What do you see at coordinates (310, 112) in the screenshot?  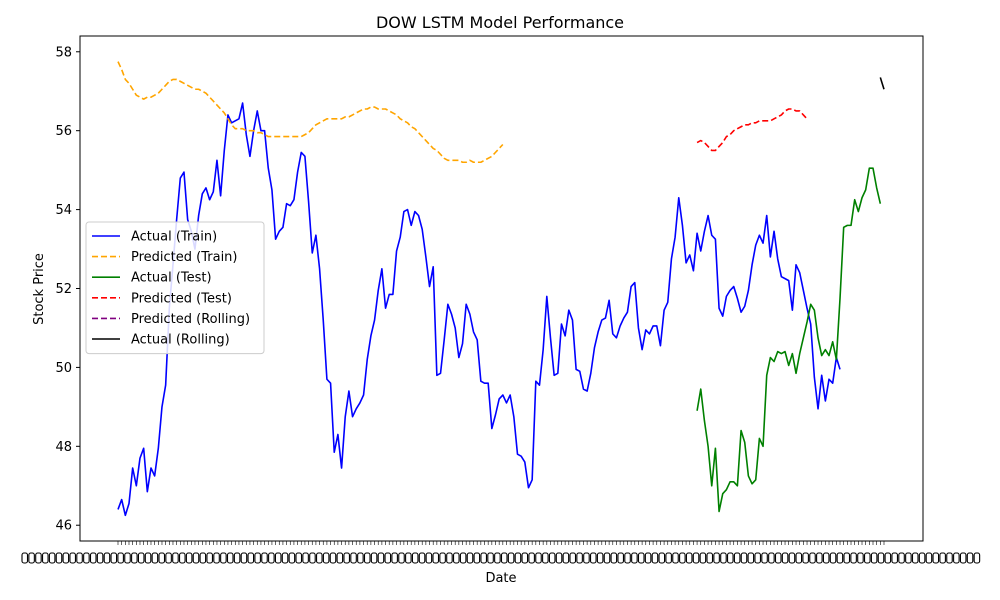 I see `series-line-predicted-train` at bounding box center [310, 112].